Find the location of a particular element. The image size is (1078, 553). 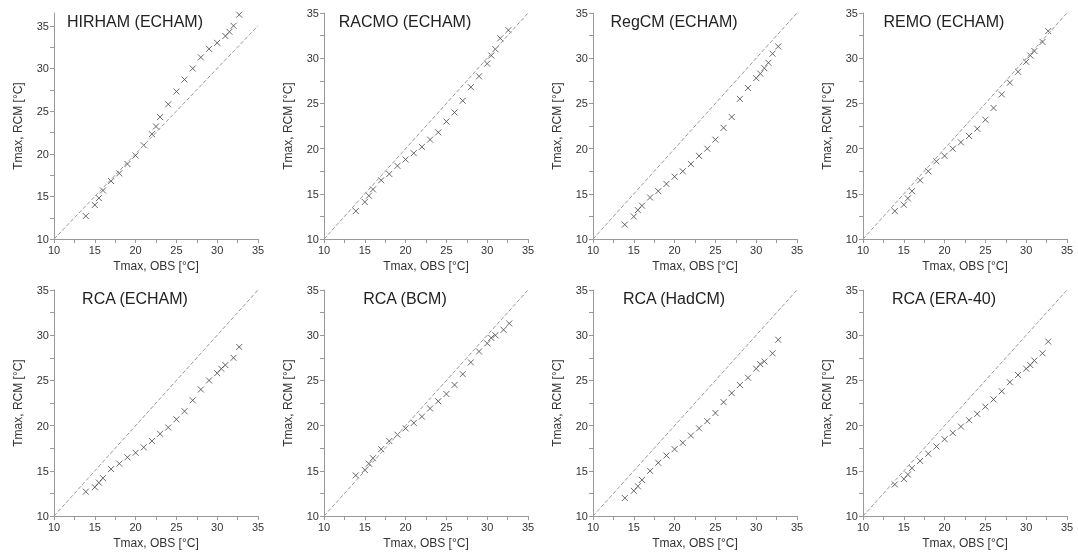

x-tick-label: 20 is located at coordinates (405, 249).